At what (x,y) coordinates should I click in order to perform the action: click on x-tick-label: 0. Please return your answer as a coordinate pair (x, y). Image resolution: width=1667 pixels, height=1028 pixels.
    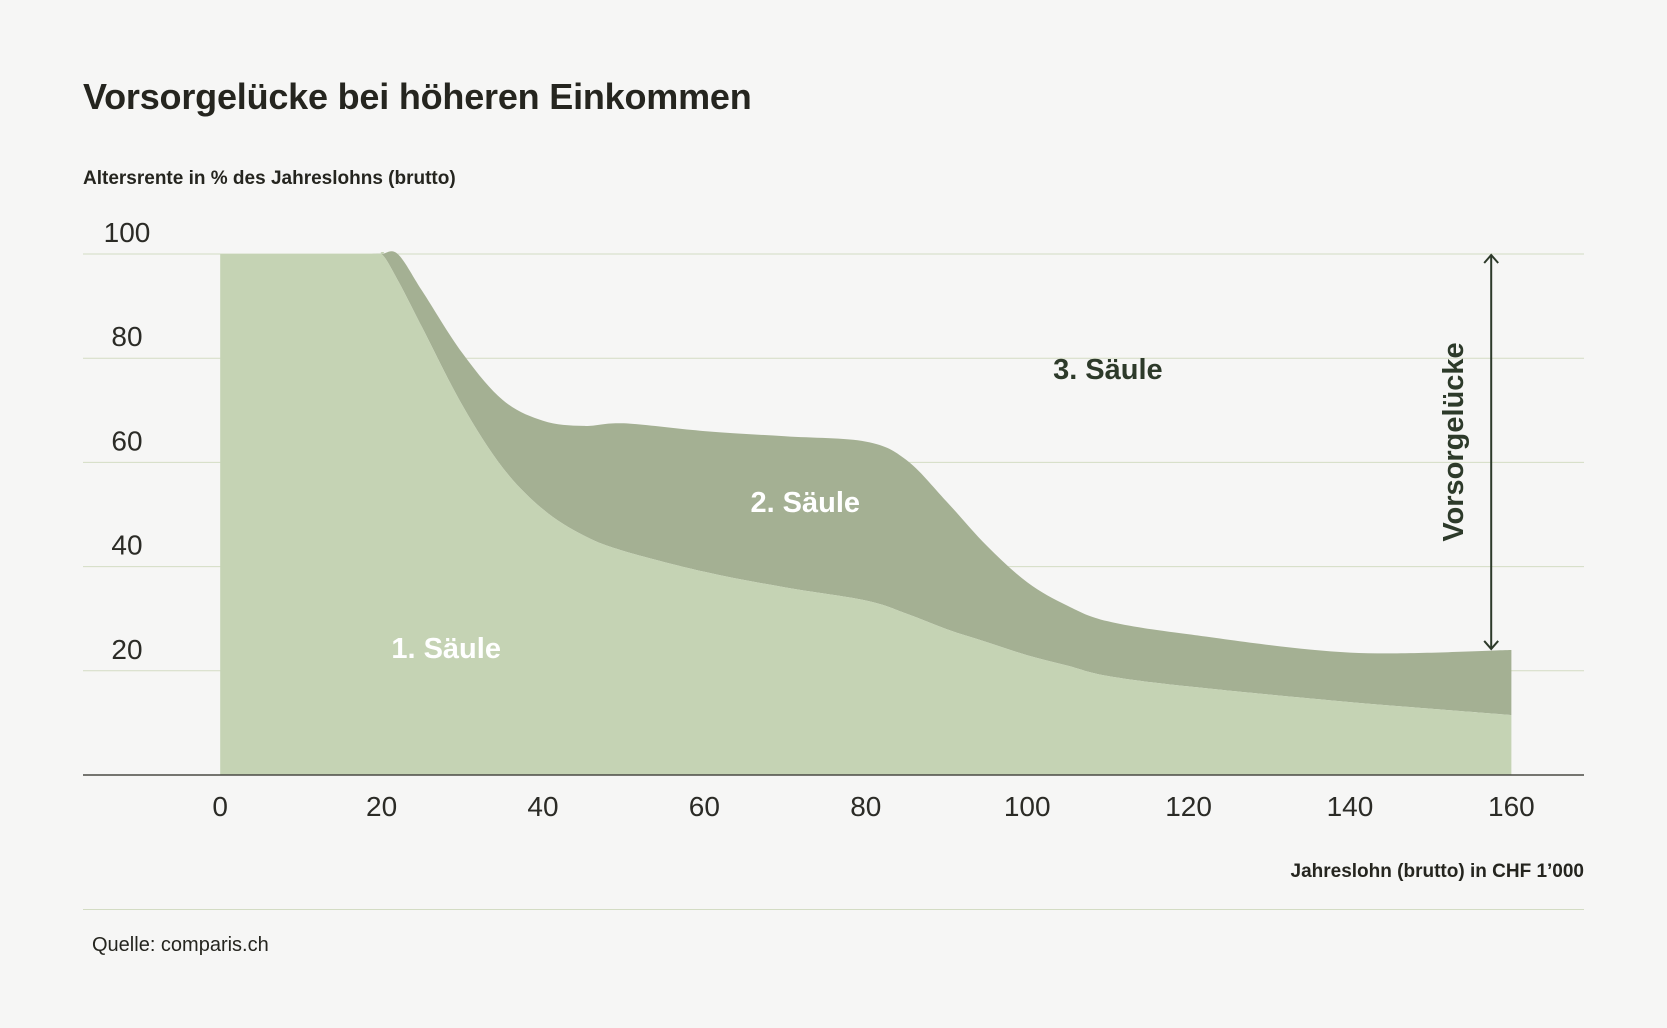
    Looking at the image, I should click on (220, 806).